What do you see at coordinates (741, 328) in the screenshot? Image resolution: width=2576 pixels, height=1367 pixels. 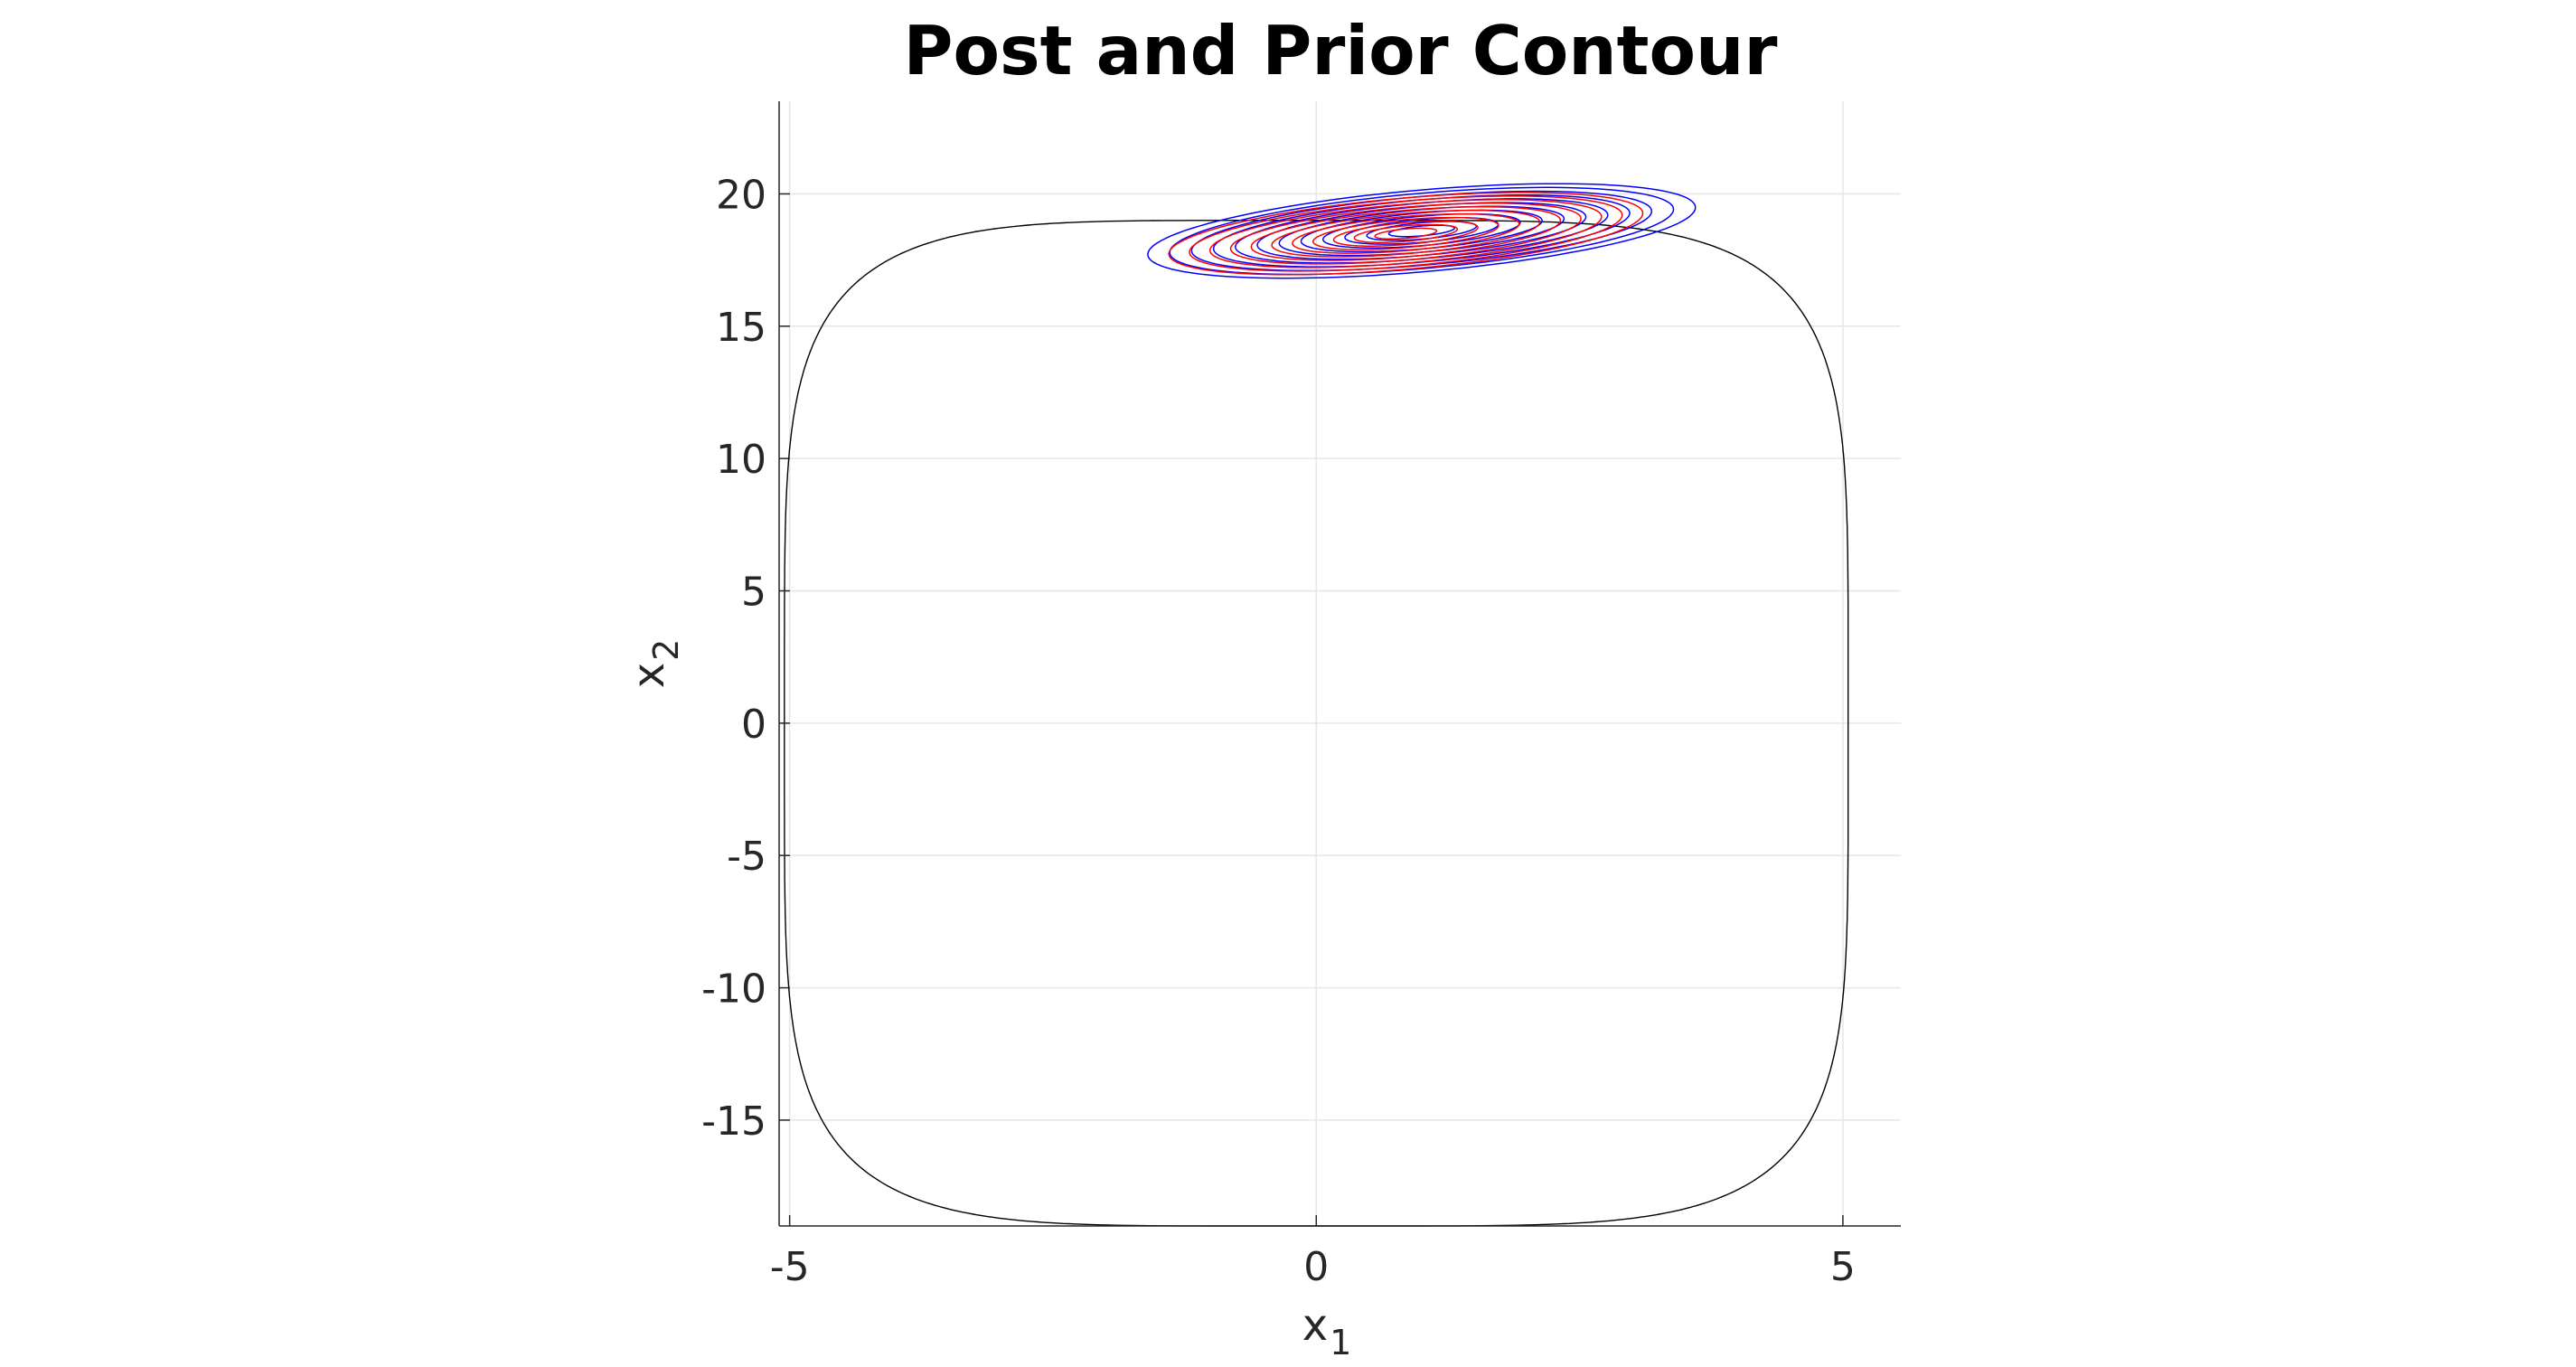 I see `y-tick-label: 15` at bounding box center [741, 328].